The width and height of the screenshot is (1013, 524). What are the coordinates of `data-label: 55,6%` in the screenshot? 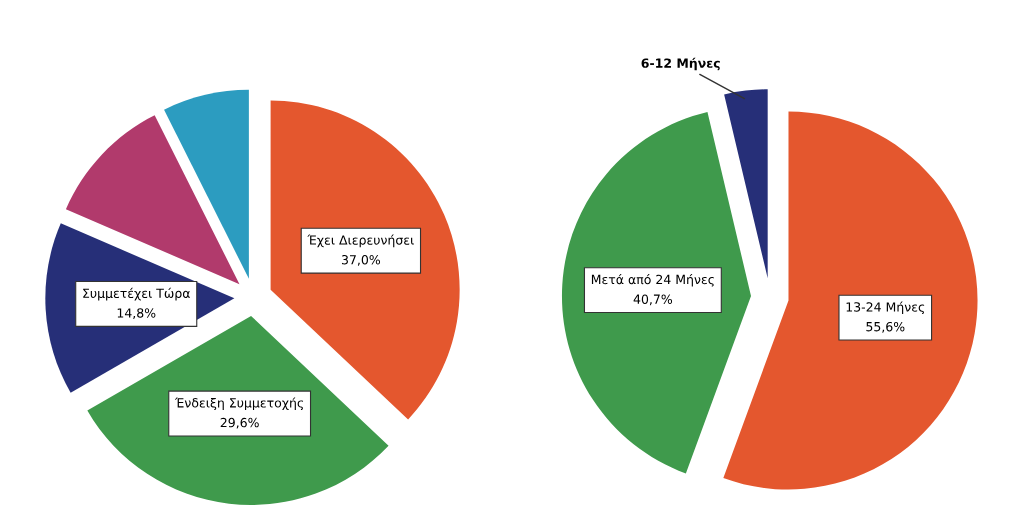 It's located at (885, 327).